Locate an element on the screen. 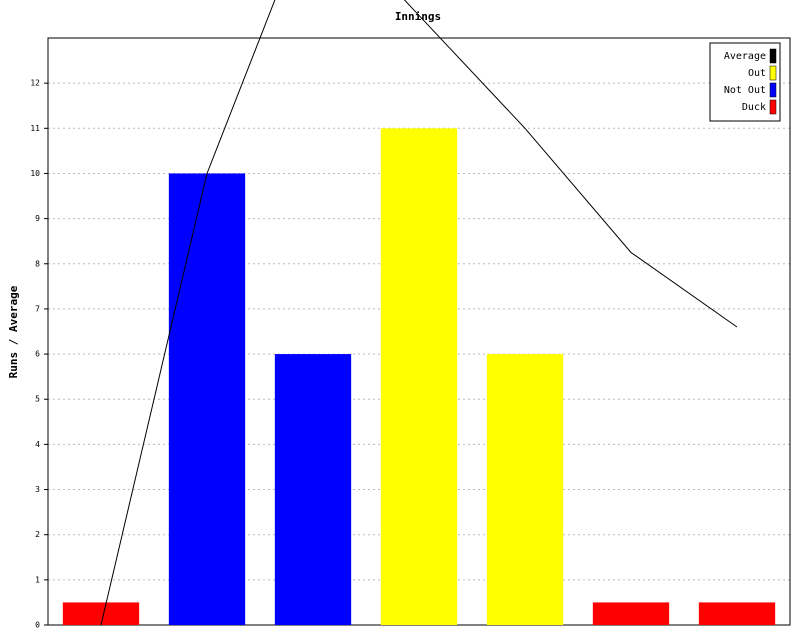 The width and height of the screenshot is (800, 640). chart-title: Innings is located at coordinates (418, 16).